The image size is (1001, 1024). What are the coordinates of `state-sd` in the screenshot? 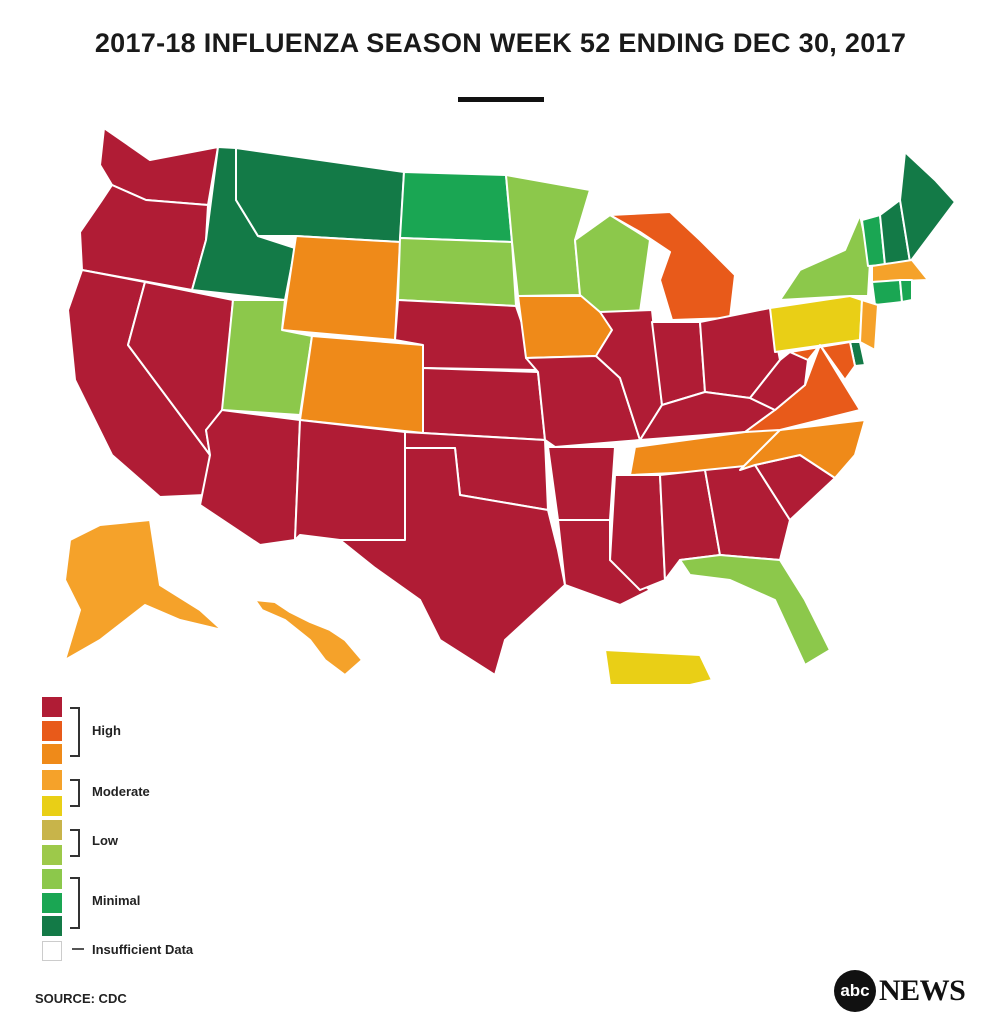 It's located at (457, 272).